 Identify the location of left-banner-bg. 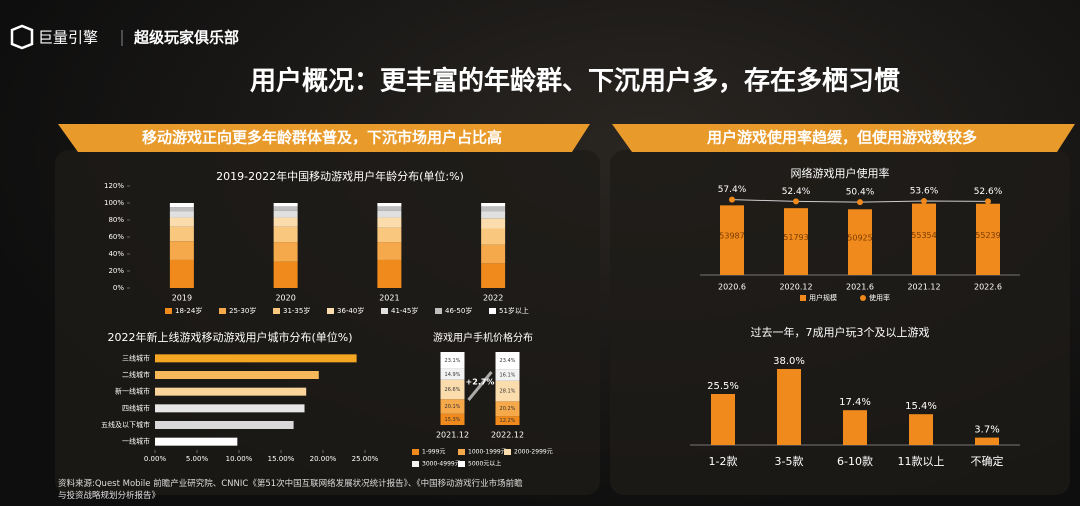
(324, 138).